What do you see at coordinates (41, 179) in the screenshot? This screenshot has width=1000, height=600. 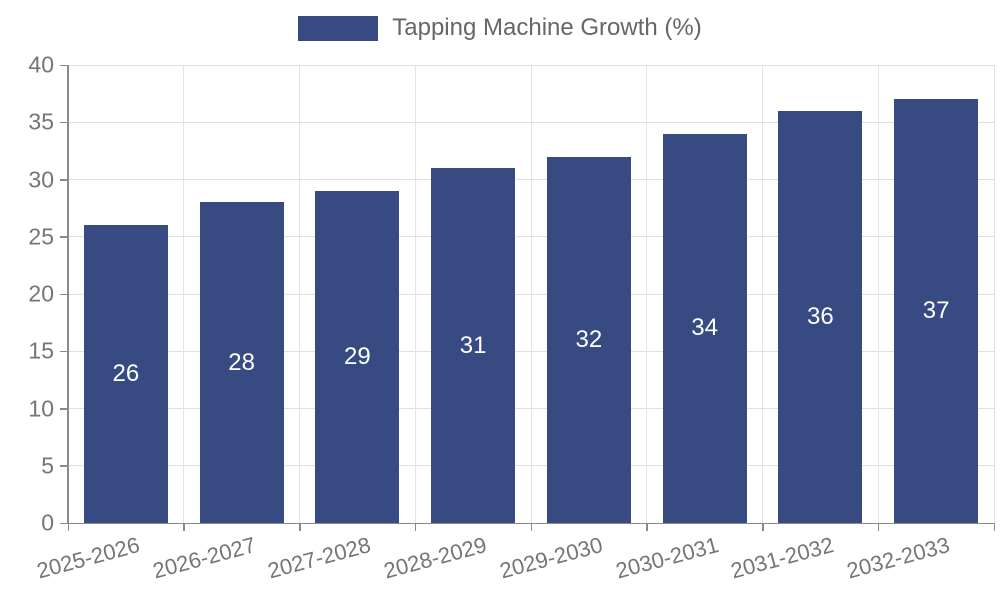 I see `y-tick-label: 30` at bounding box center [41, 179].